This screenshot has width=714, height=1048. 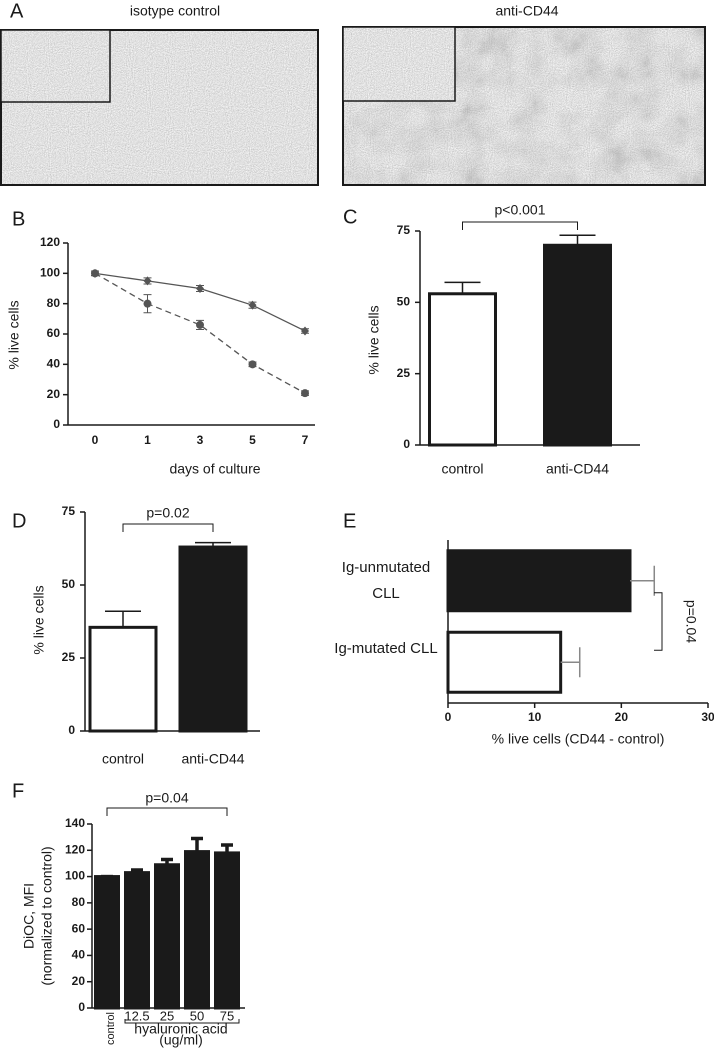 I want to click on x-tick-label: 1, so click(x=147, y=440).